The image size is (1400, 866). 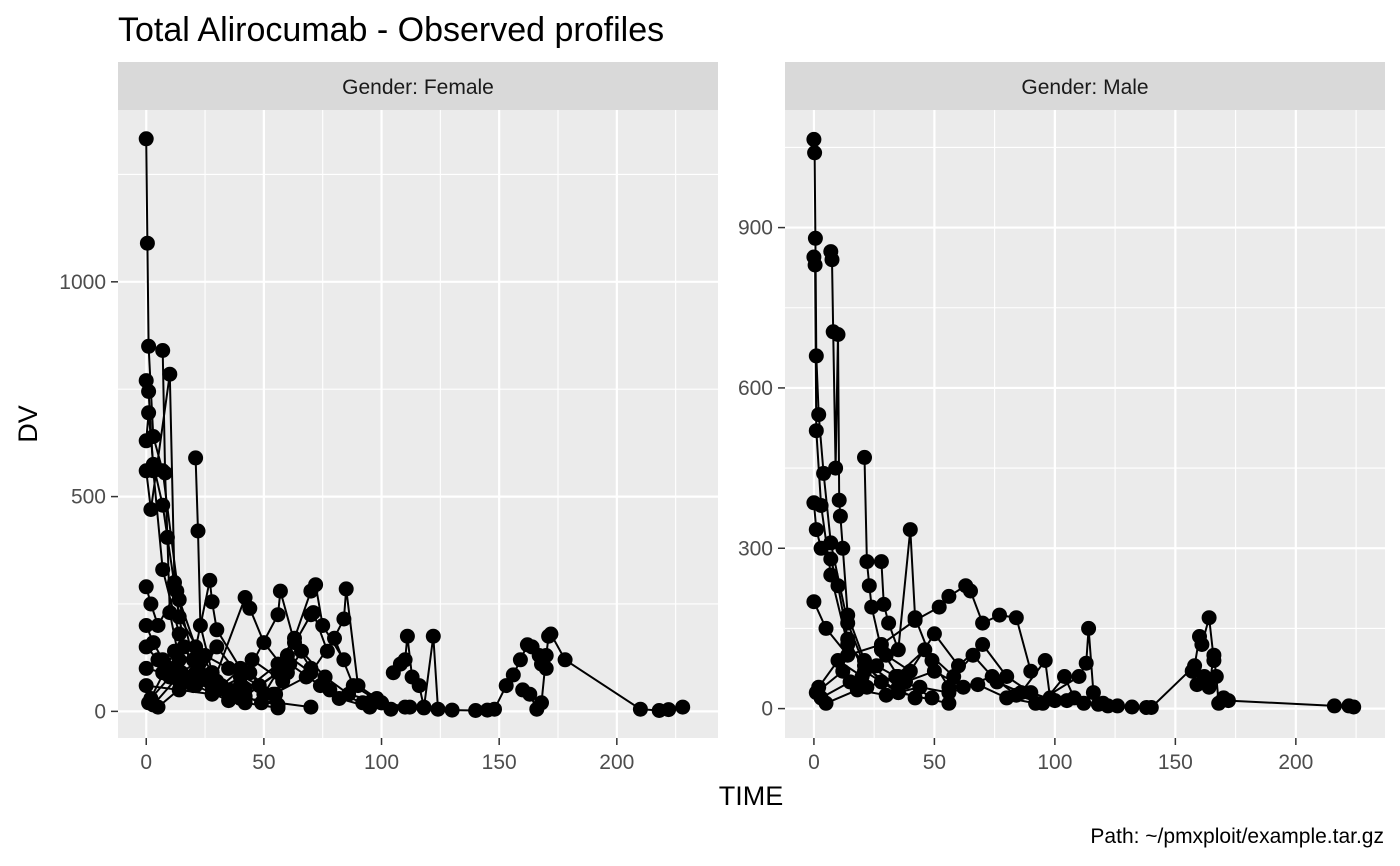 What do you see at coordinates (499, 762) in the screenshot?
I see `x-tick-label: 150` at bounding box center [499, 762].